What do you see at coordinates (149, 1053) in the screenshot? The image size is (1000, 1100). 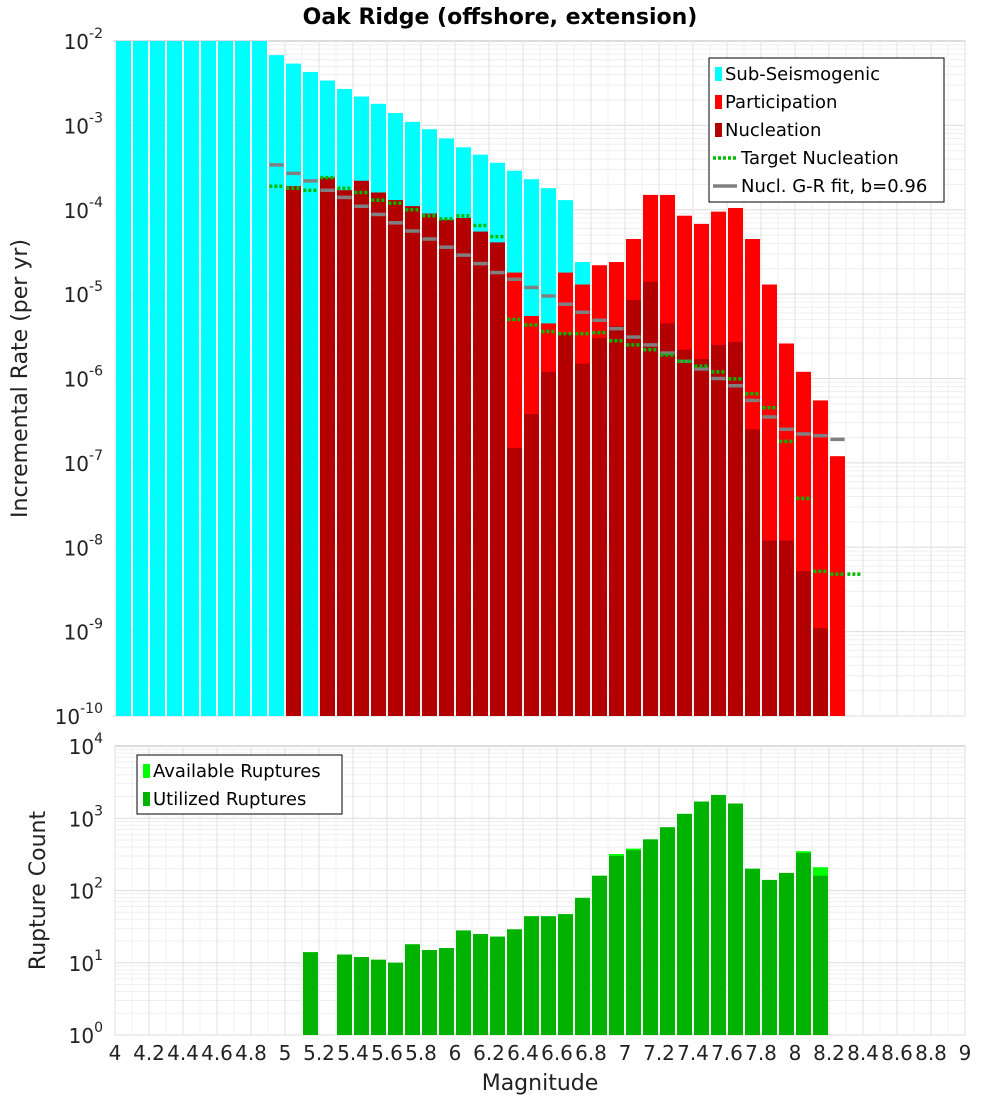 I see `x-tick-label: 4.2` at bounding box center [149, 1053].